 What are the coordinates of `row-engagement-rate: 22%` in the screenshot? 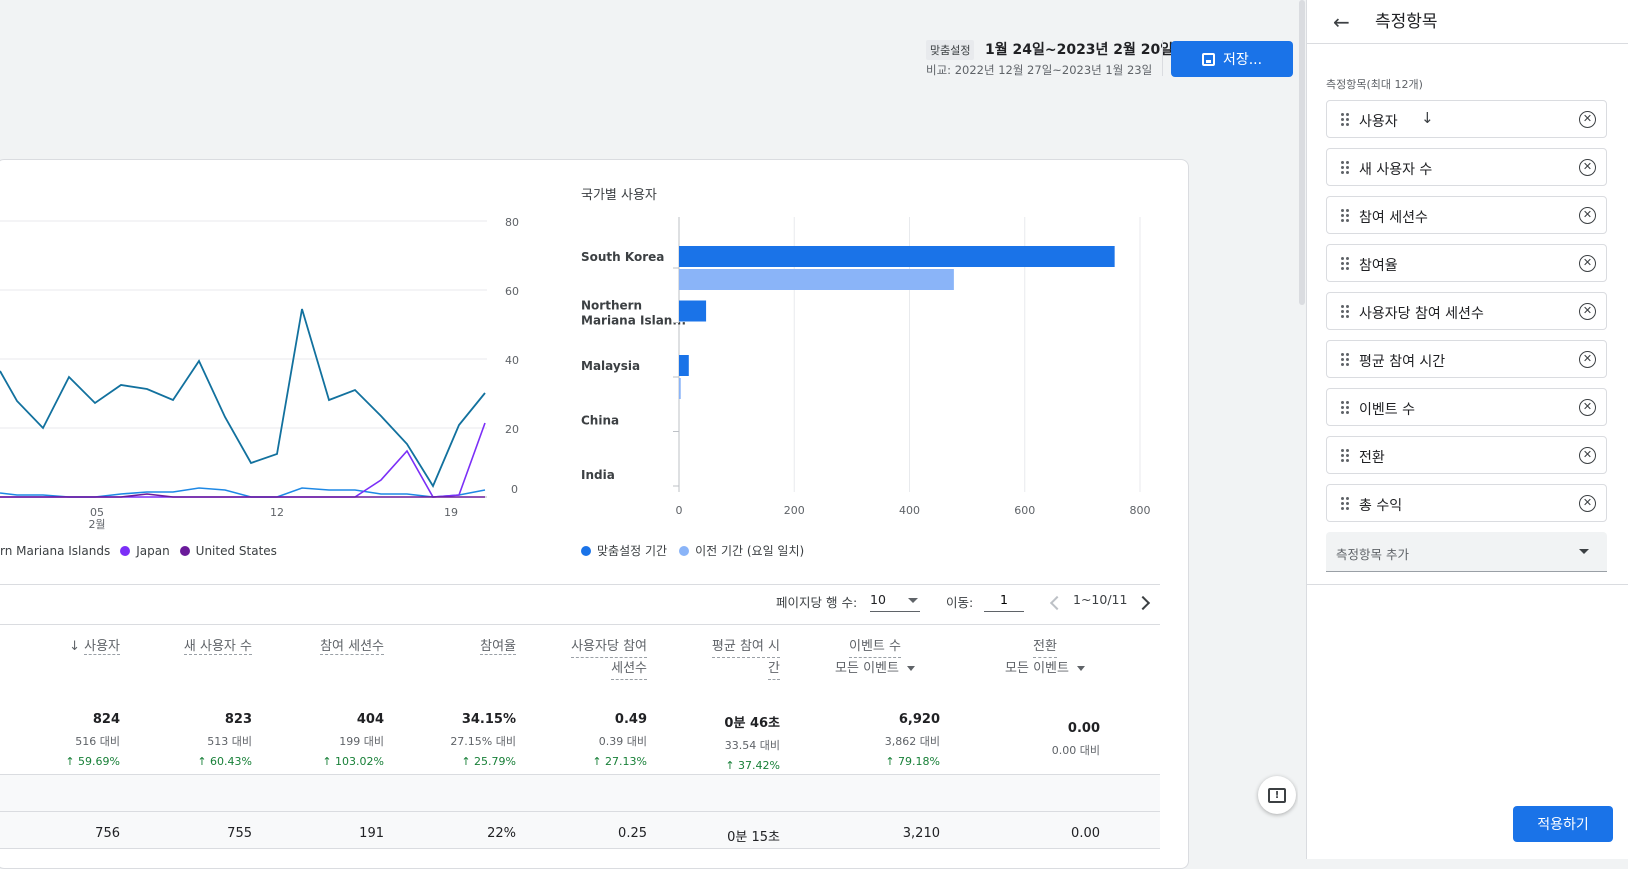 It's located at (501, 833).